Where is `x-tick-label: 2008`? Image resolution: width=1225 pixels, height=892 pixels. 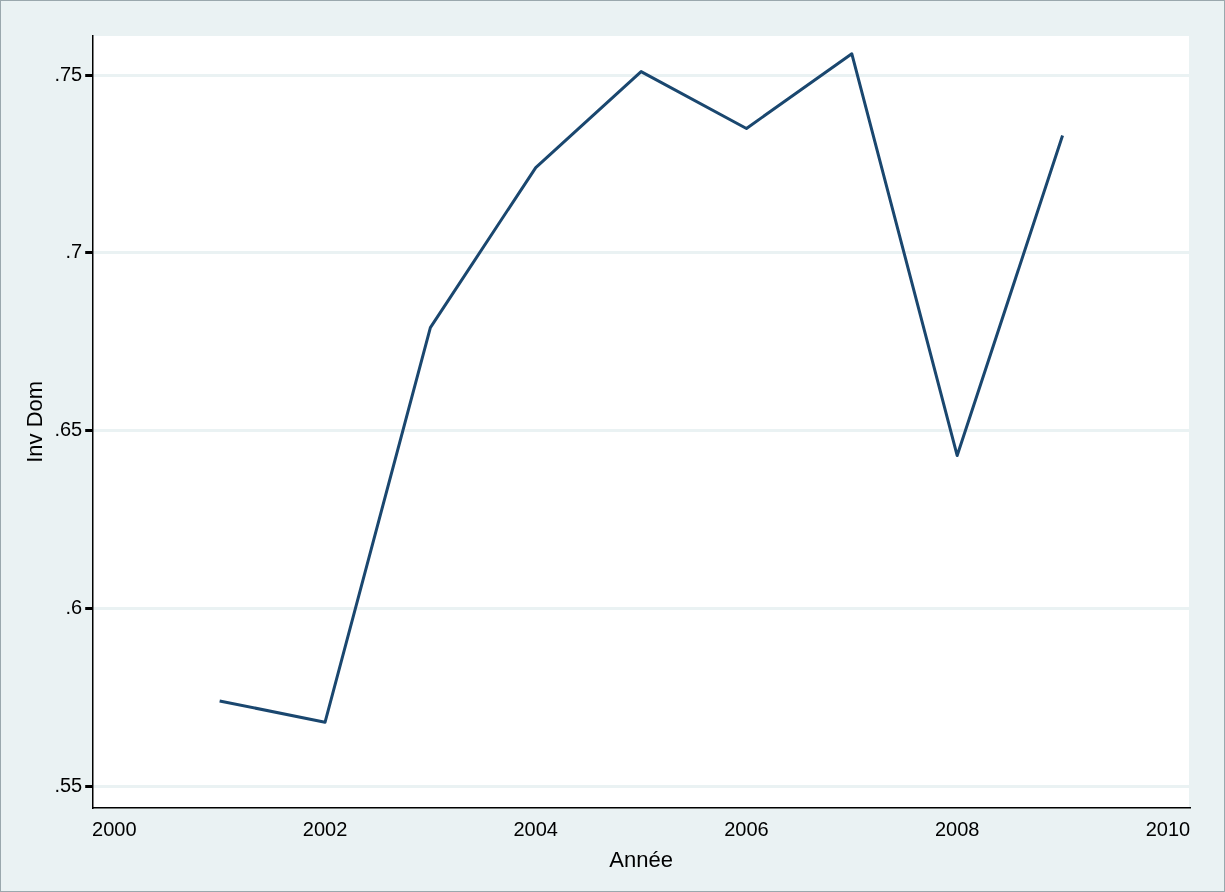 x-tick-label: 2008 is located at coordinates (957, 829).